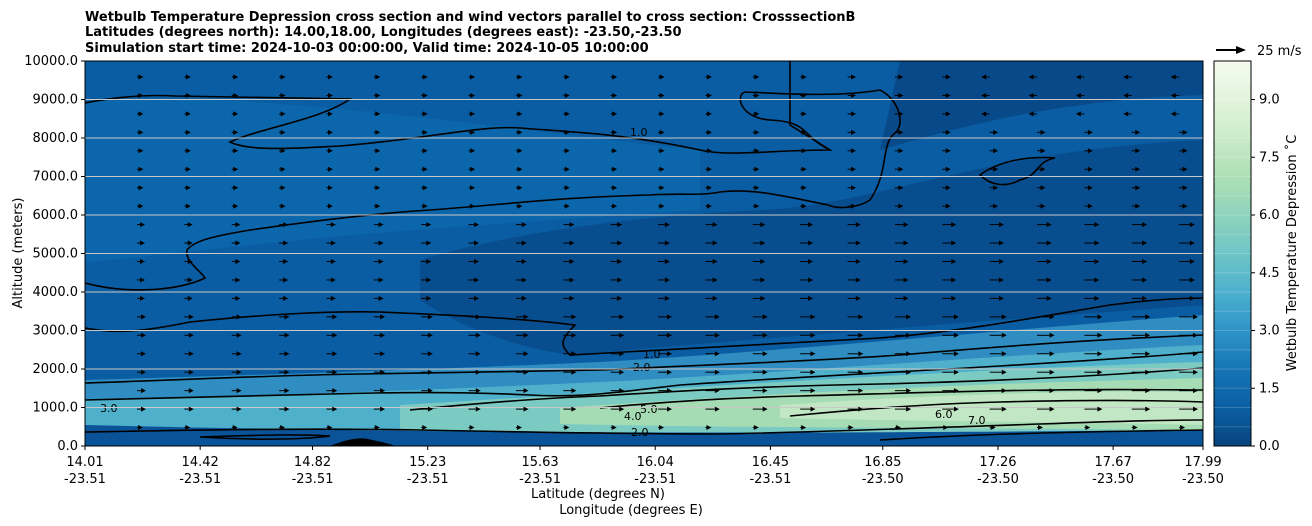 This screenshot has height=526, width=1312. I want to click on x-tick-label-latitude: 14.01, so click(84, 462).